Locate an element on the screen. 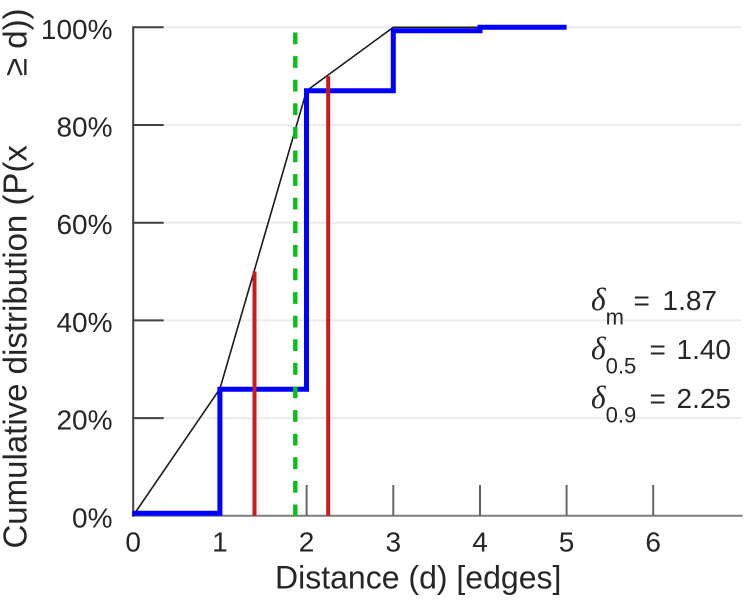  svg-text: 1 is located at coordinates (220, 542).